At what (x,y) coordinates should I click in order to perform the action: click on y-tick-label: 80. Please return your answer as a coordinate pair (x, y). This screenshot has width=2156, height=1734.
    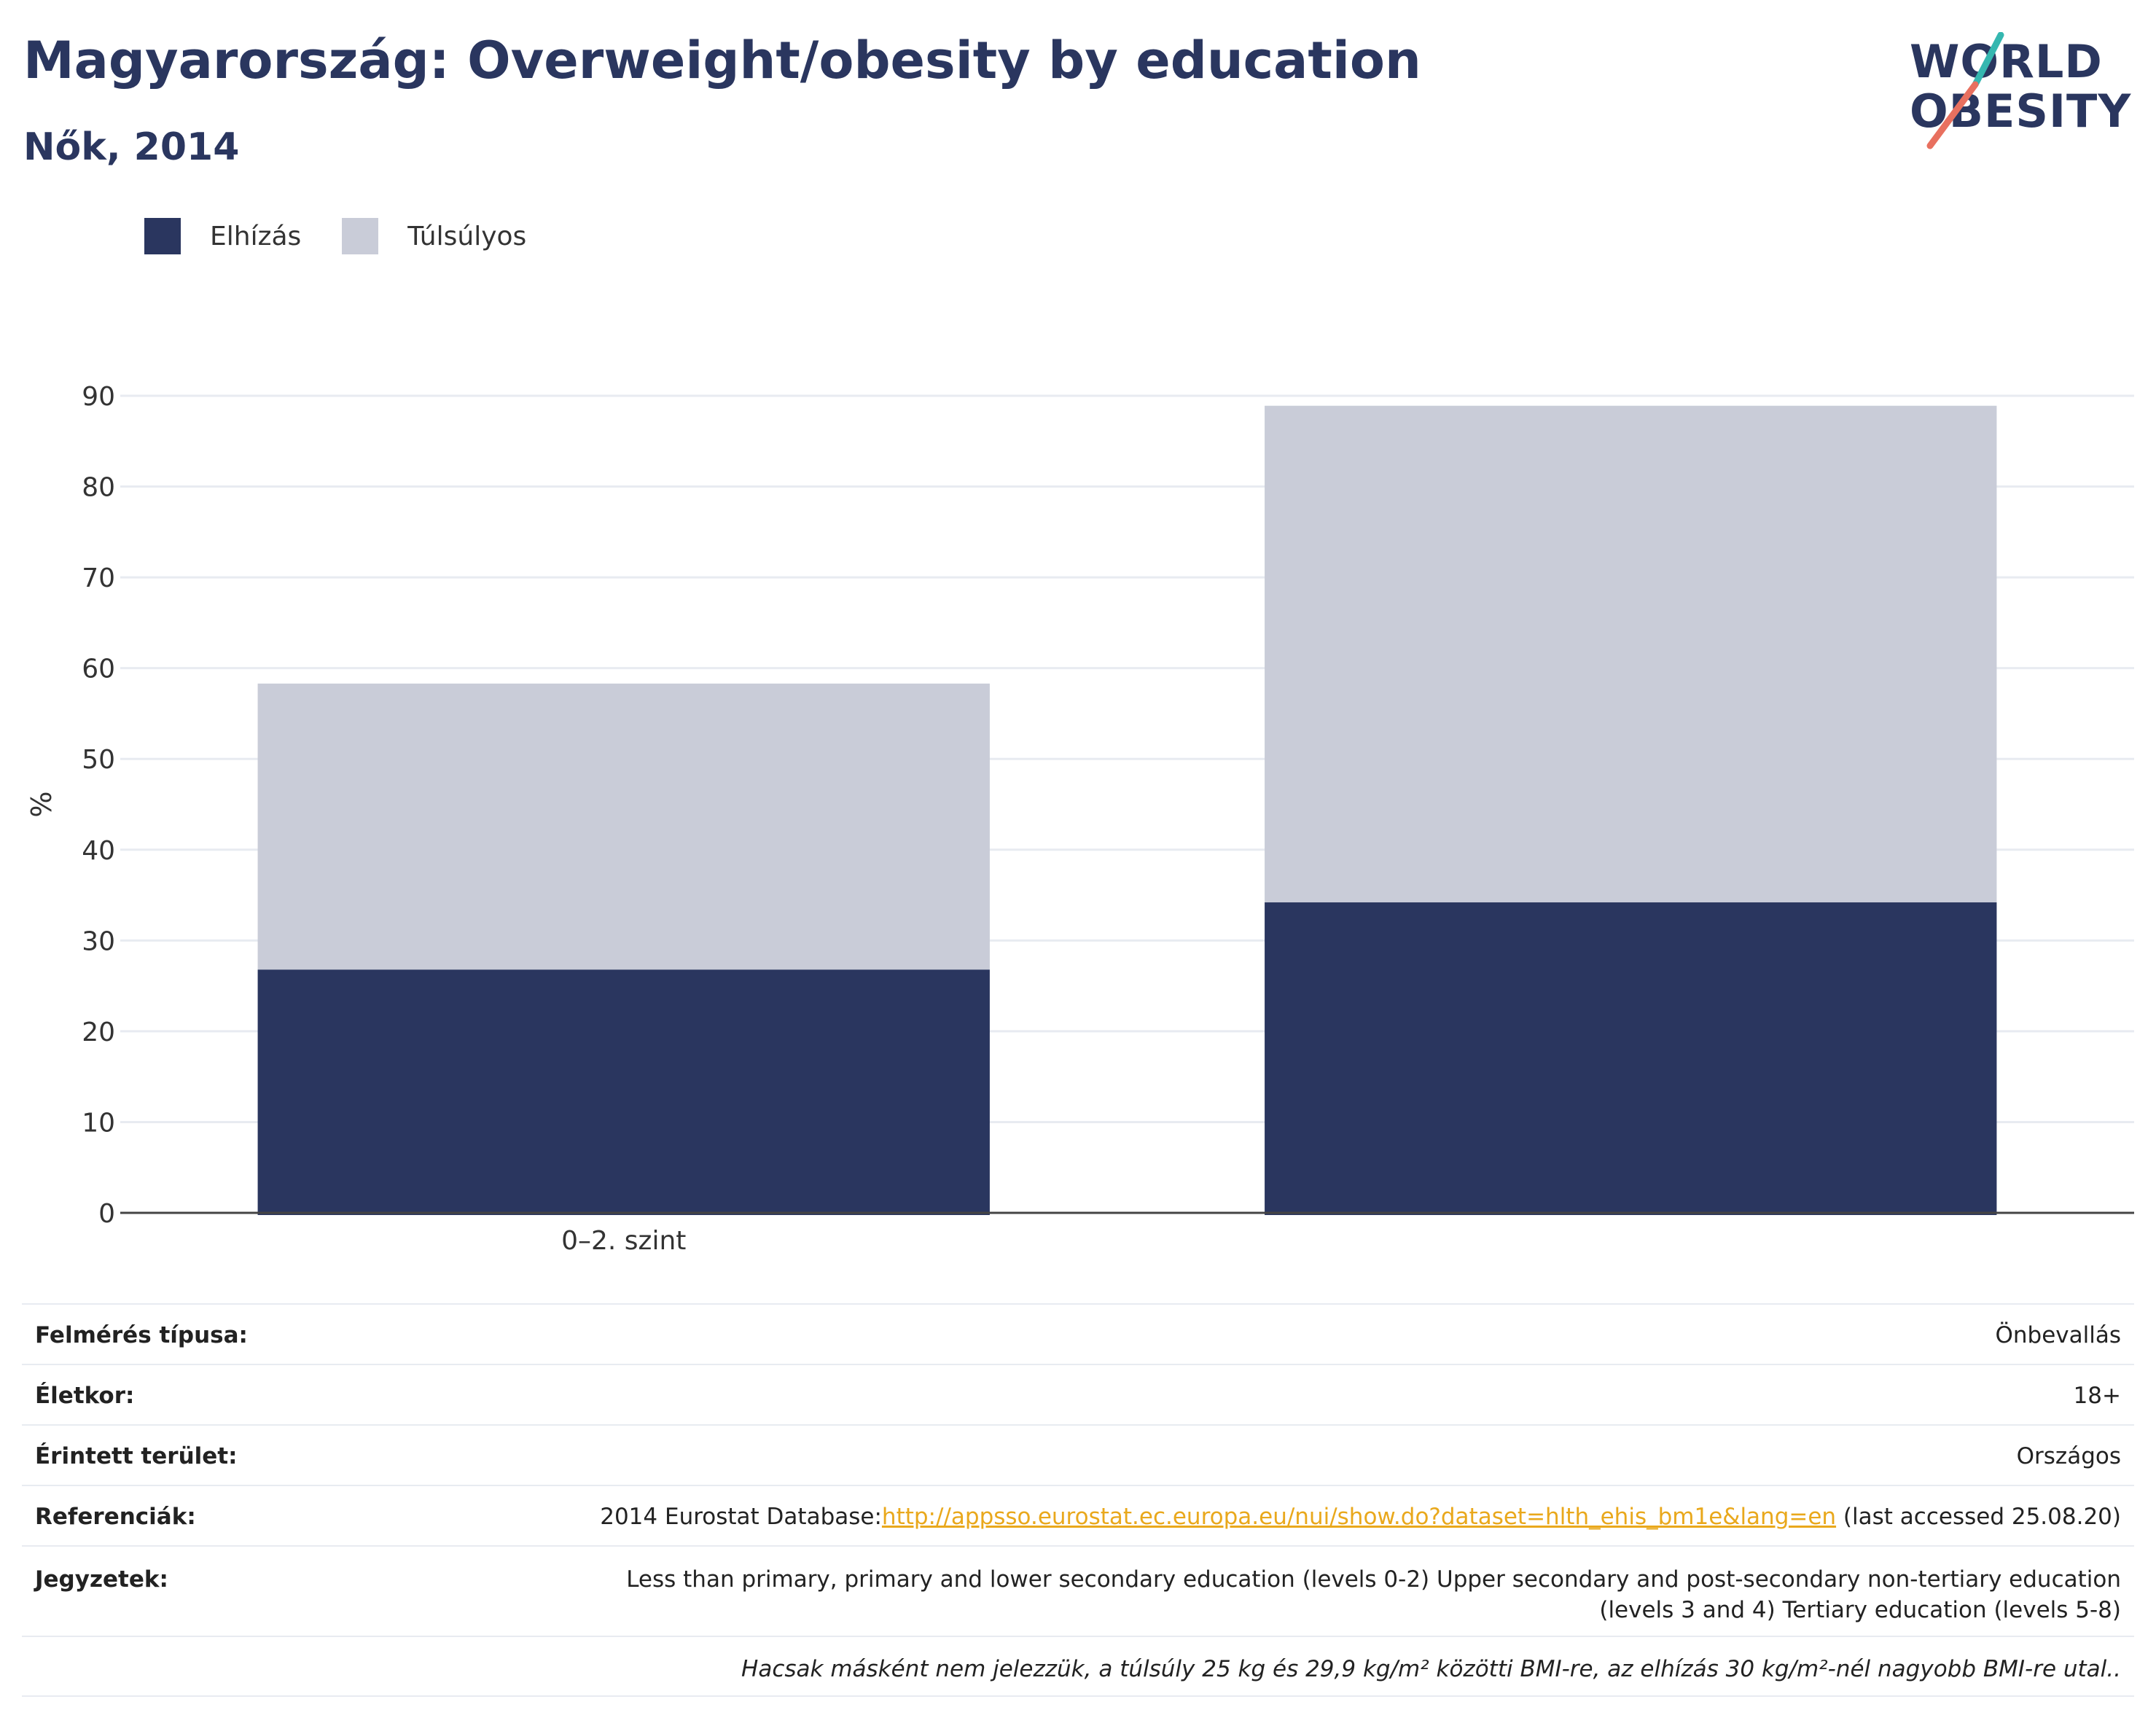
    Looking at the image, I should click on (99, 488).